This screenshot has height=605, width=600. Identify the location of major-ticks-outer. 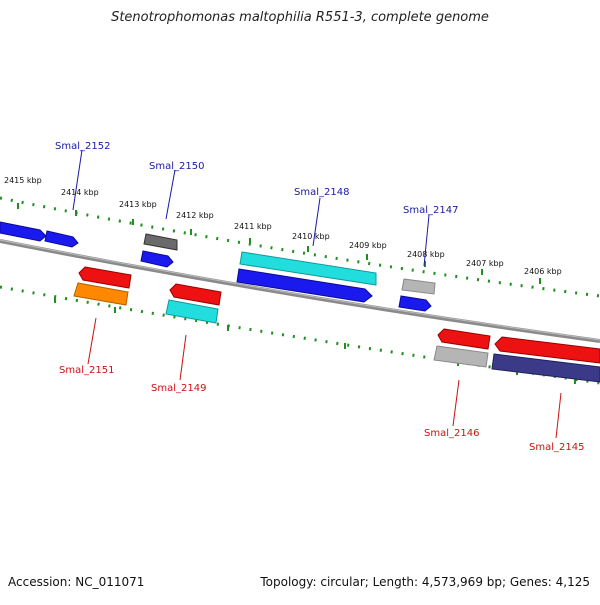
(279, 243).